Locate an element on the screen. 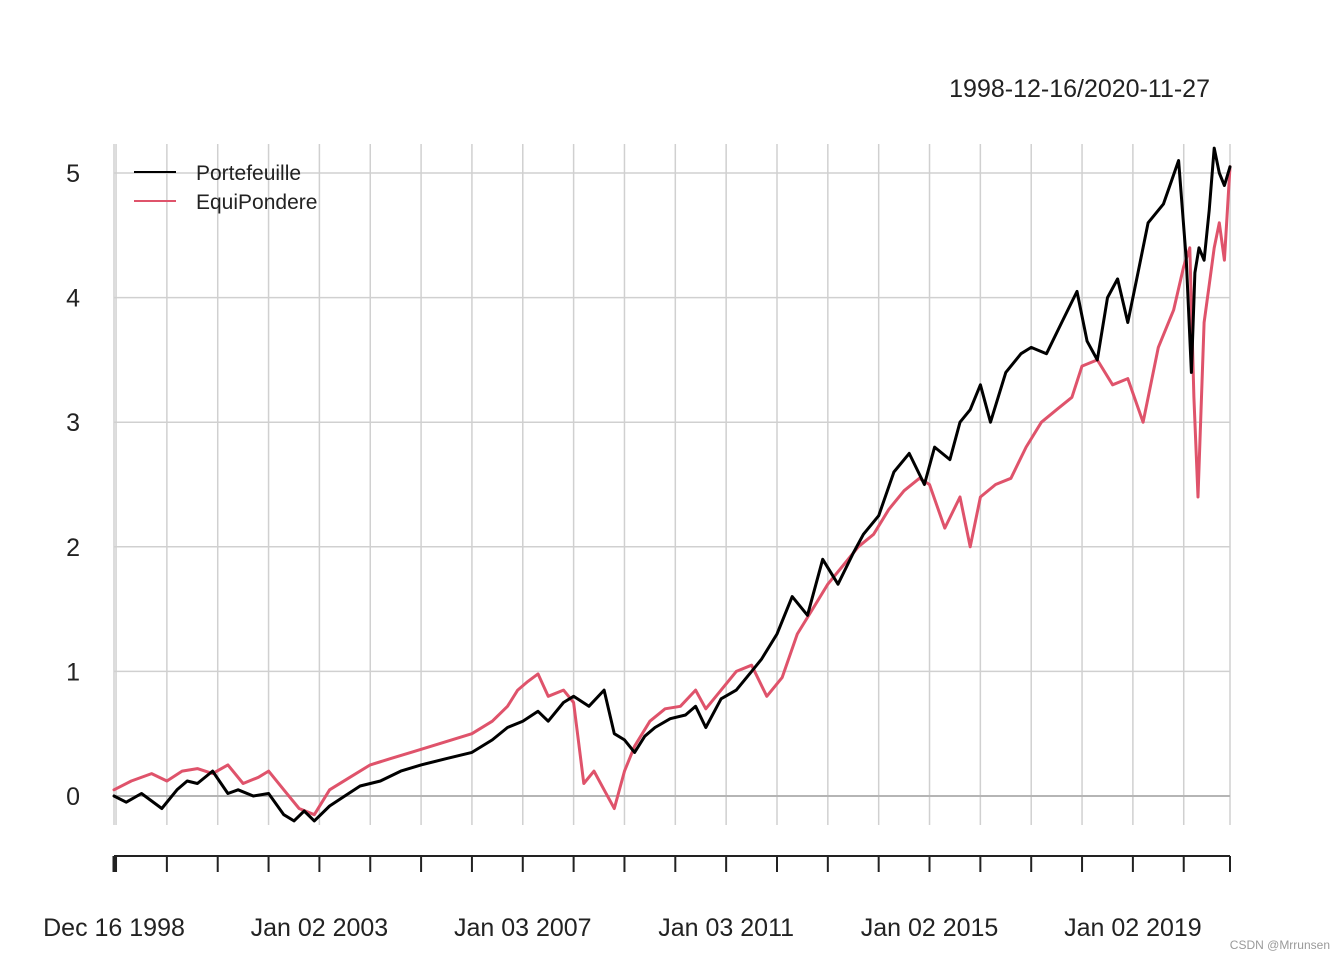 The width and height of the screenshot is (1344, 960). legend-label: EquiPondere is located at coordinates (256, 202).